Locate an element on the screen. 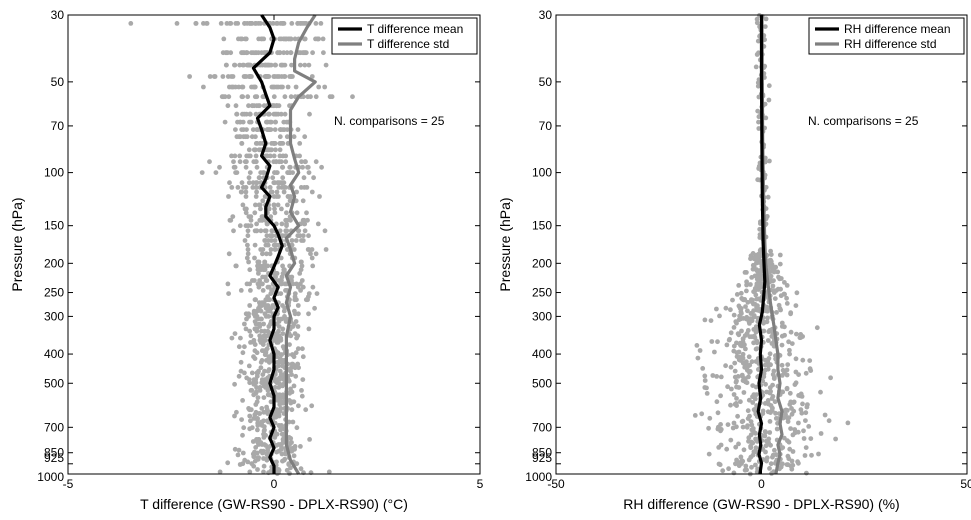  profile-lines is located at coordinates (284, 244).